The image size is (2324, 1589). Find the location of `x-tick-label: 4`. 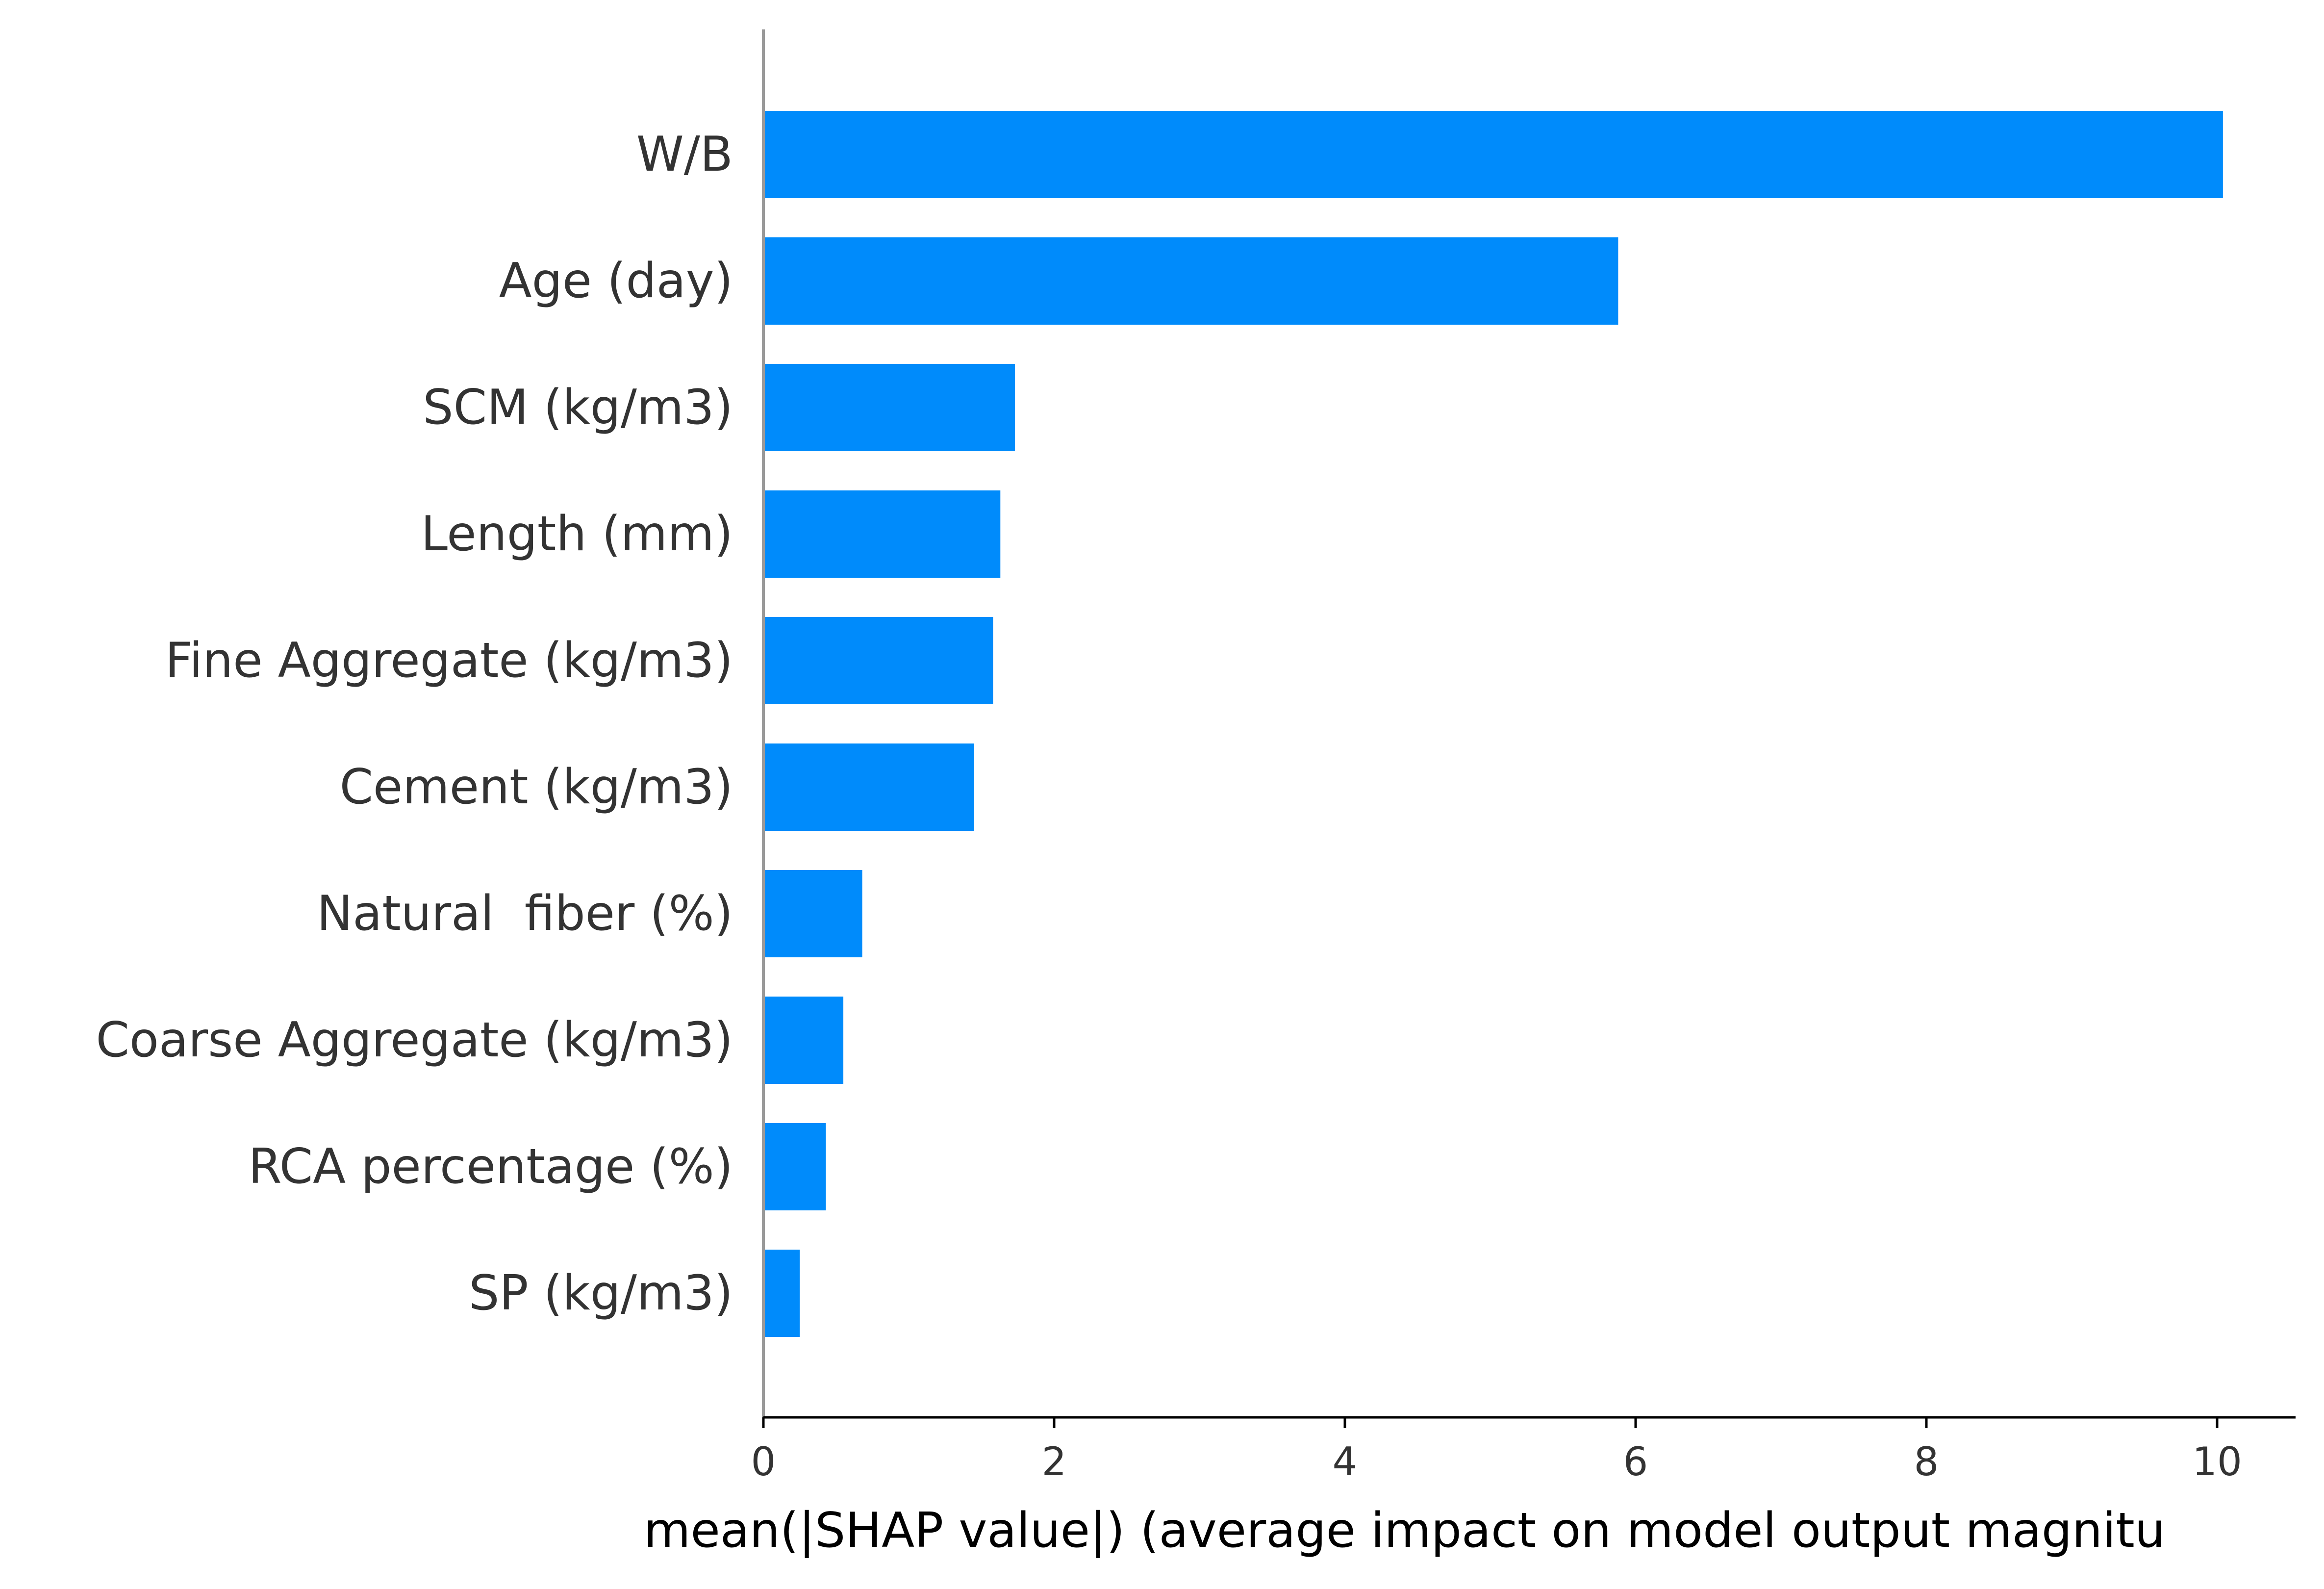

x-tick-label: 4 is located at coordinates (1346, 1462).